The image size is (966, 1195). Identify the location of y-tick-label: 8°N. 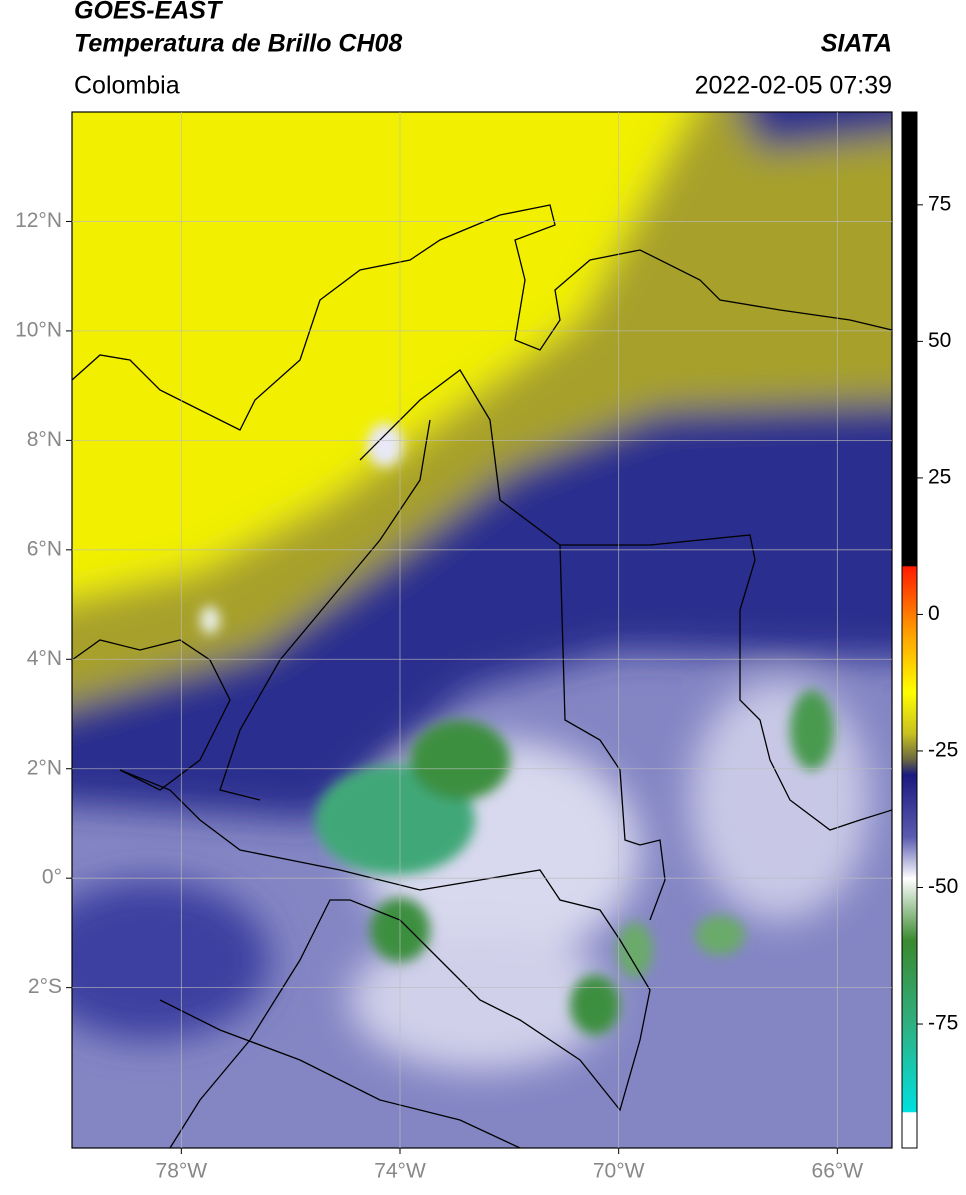
(44, 439).